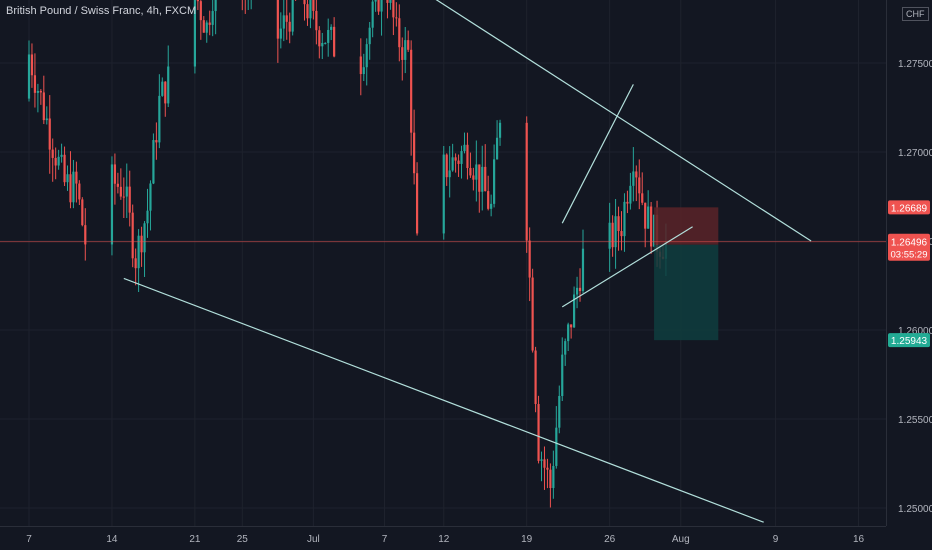 The image size is (932, 550). Describe the element at coordinates (686, 292) in the screenshot. I see `take-profit-zone` at that location.